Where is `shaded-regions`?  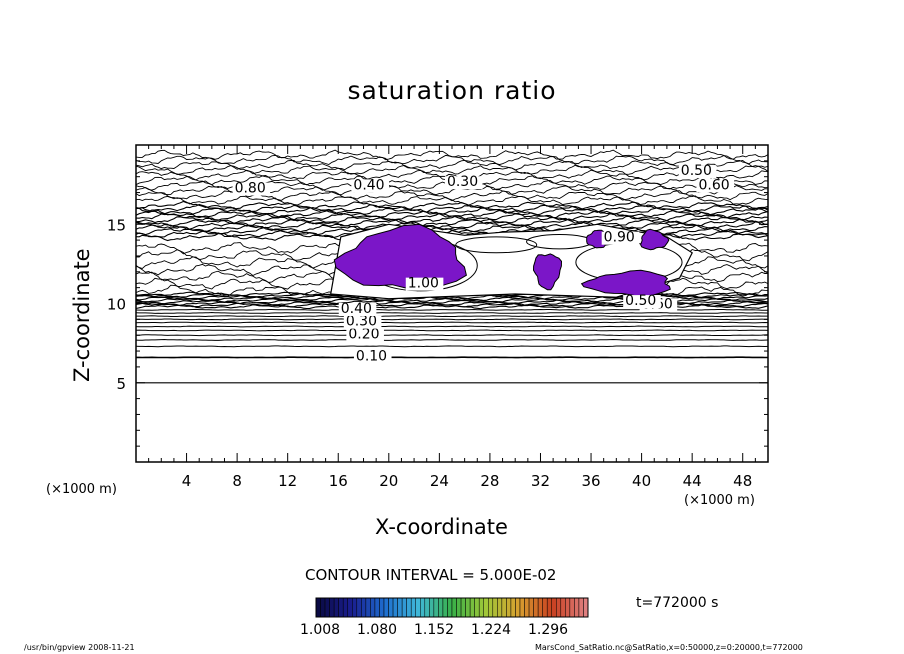
shaded-regions is located at coordinates (502, 260).